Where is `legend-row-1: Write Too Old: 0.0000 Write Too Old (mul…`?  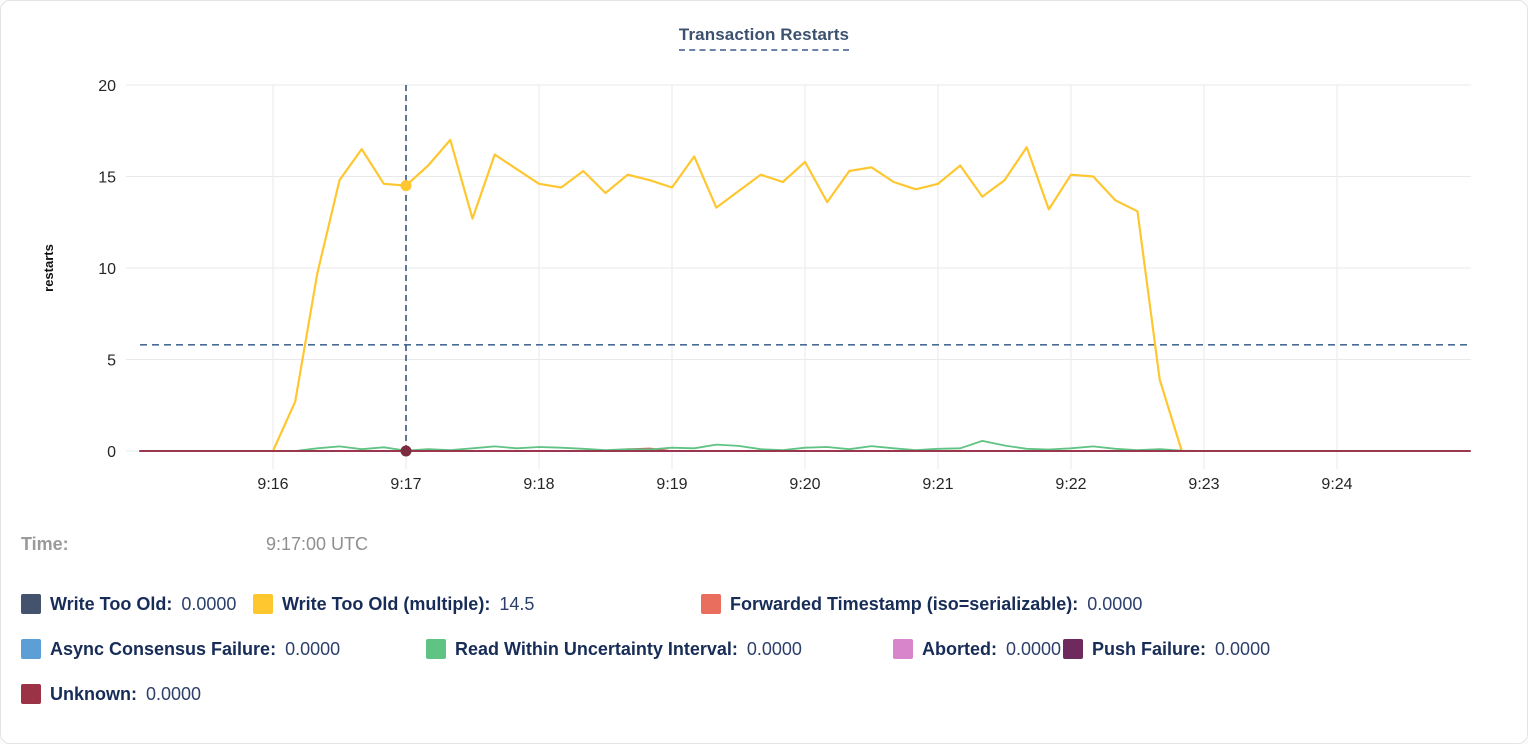 legend-row-1: Write Too Old: 0.0000 Write Too Old (mul… is located at coordinates (581, 604).